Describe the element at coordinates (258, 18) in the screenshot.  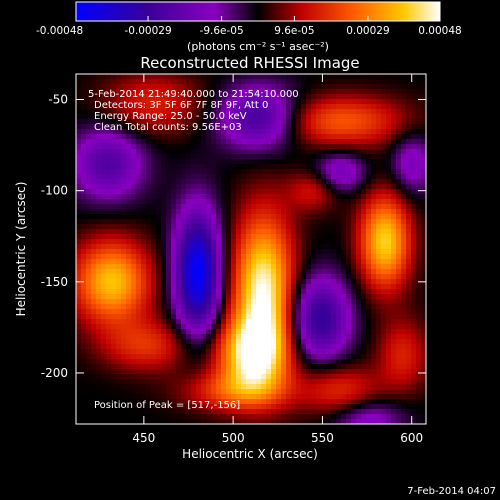
I see `colorbar-ticks` at that location.